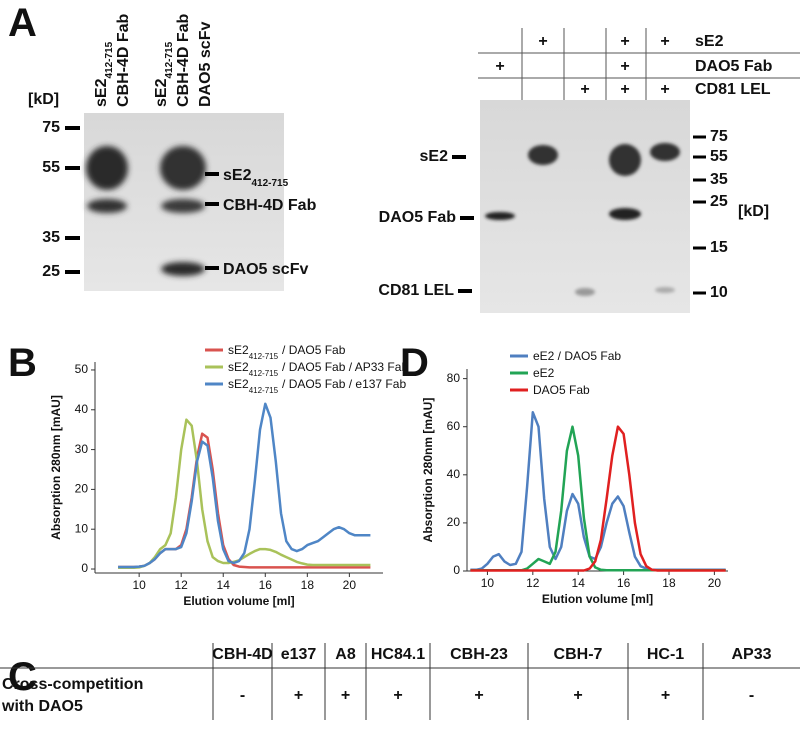  What do you see at coordinates (597, 599) in the screenshot?
I see `x-axis-title: Elution volume [ml]` at bounding box center [597, 599].